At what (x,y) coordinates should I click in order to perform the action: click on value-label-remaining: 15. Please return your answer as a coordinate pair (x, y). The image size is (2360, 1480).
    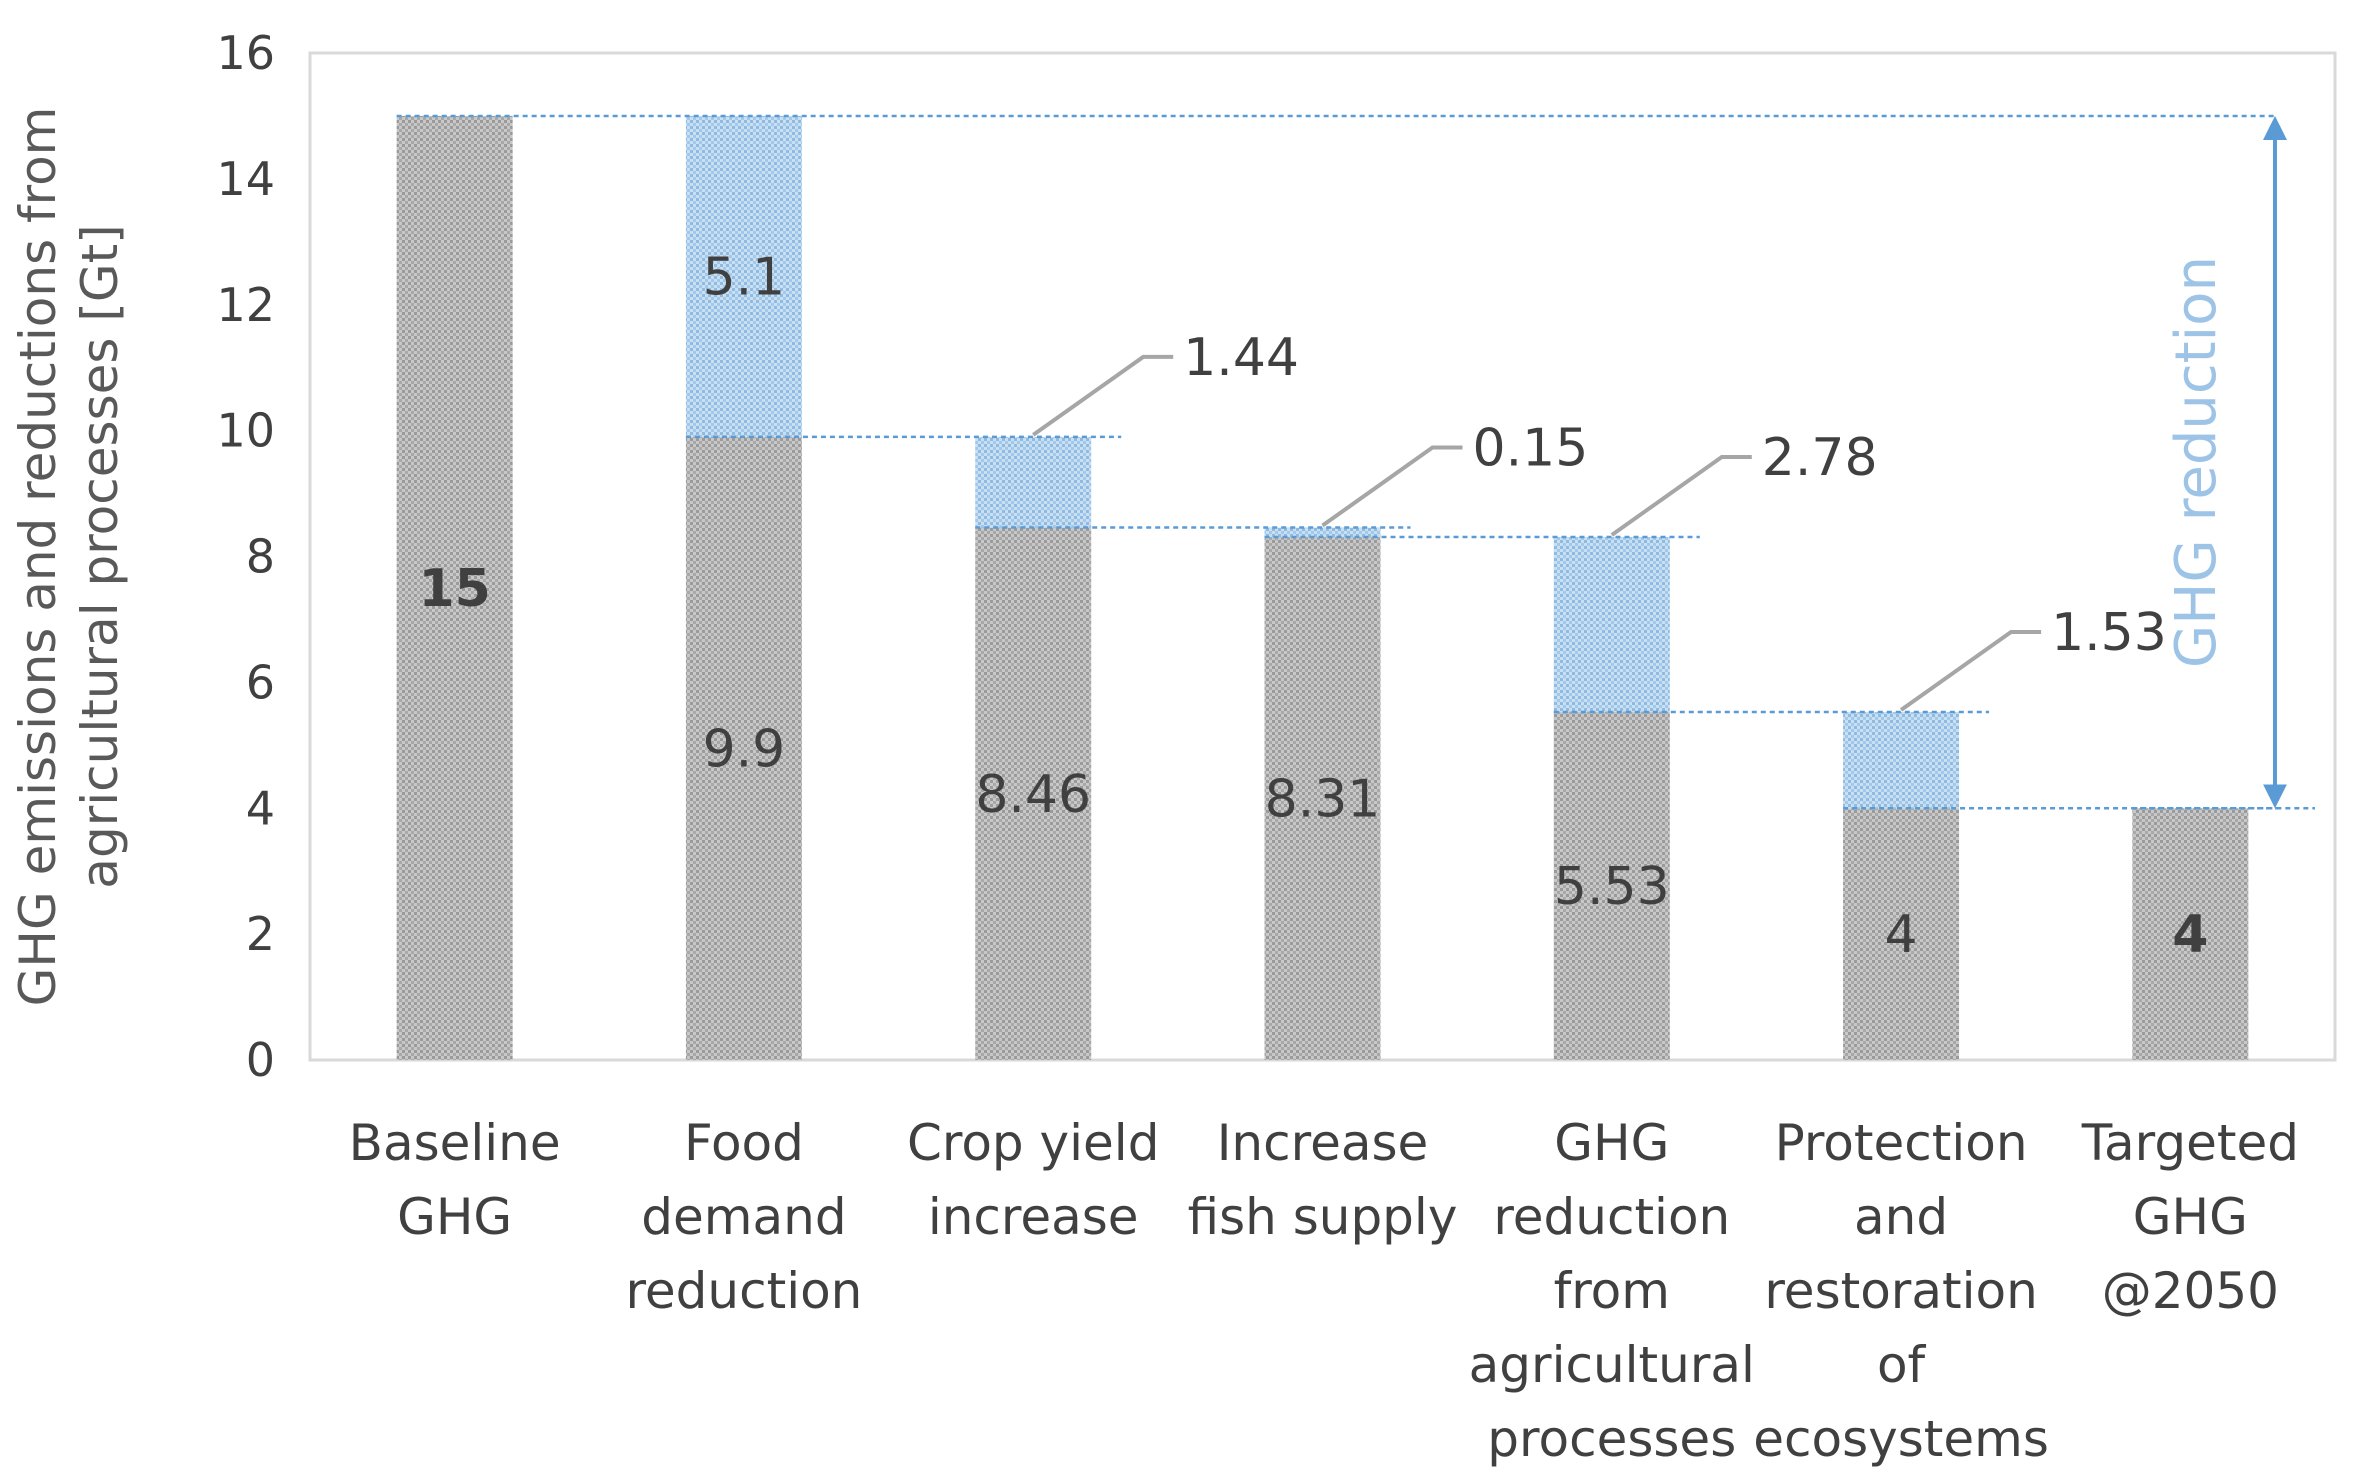
    Looking at the image, I should click on (454, 589).